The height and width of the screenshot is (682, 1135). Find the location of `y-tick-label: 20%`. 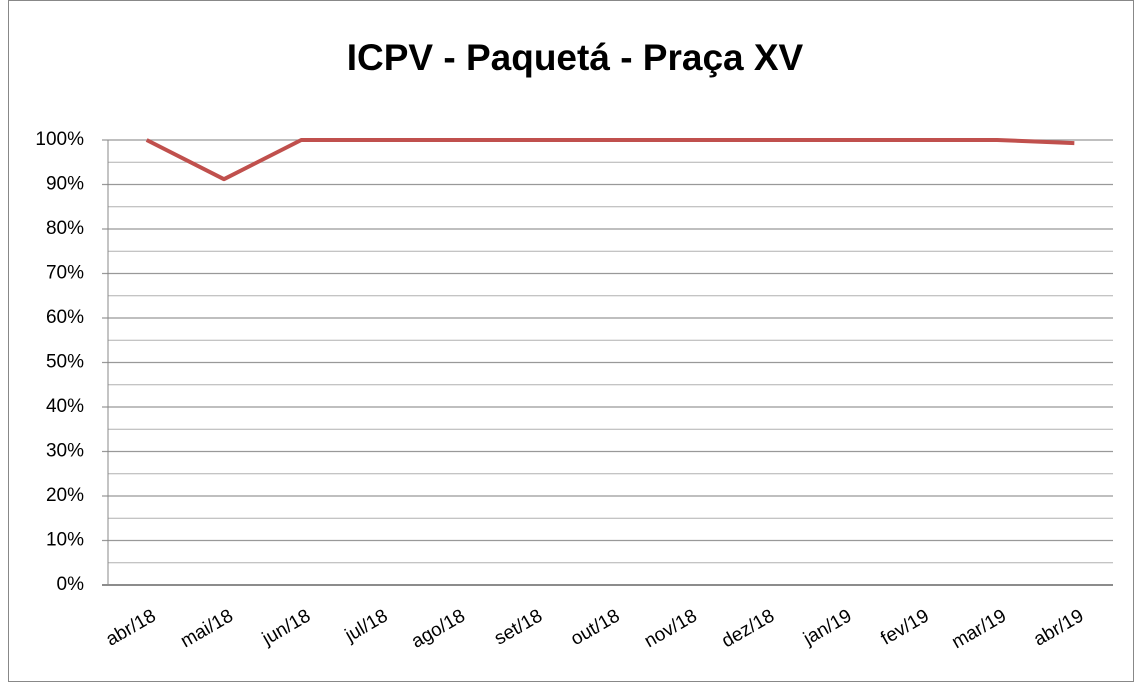

y-tick-label: 20% is located at coordinates (65, 495).